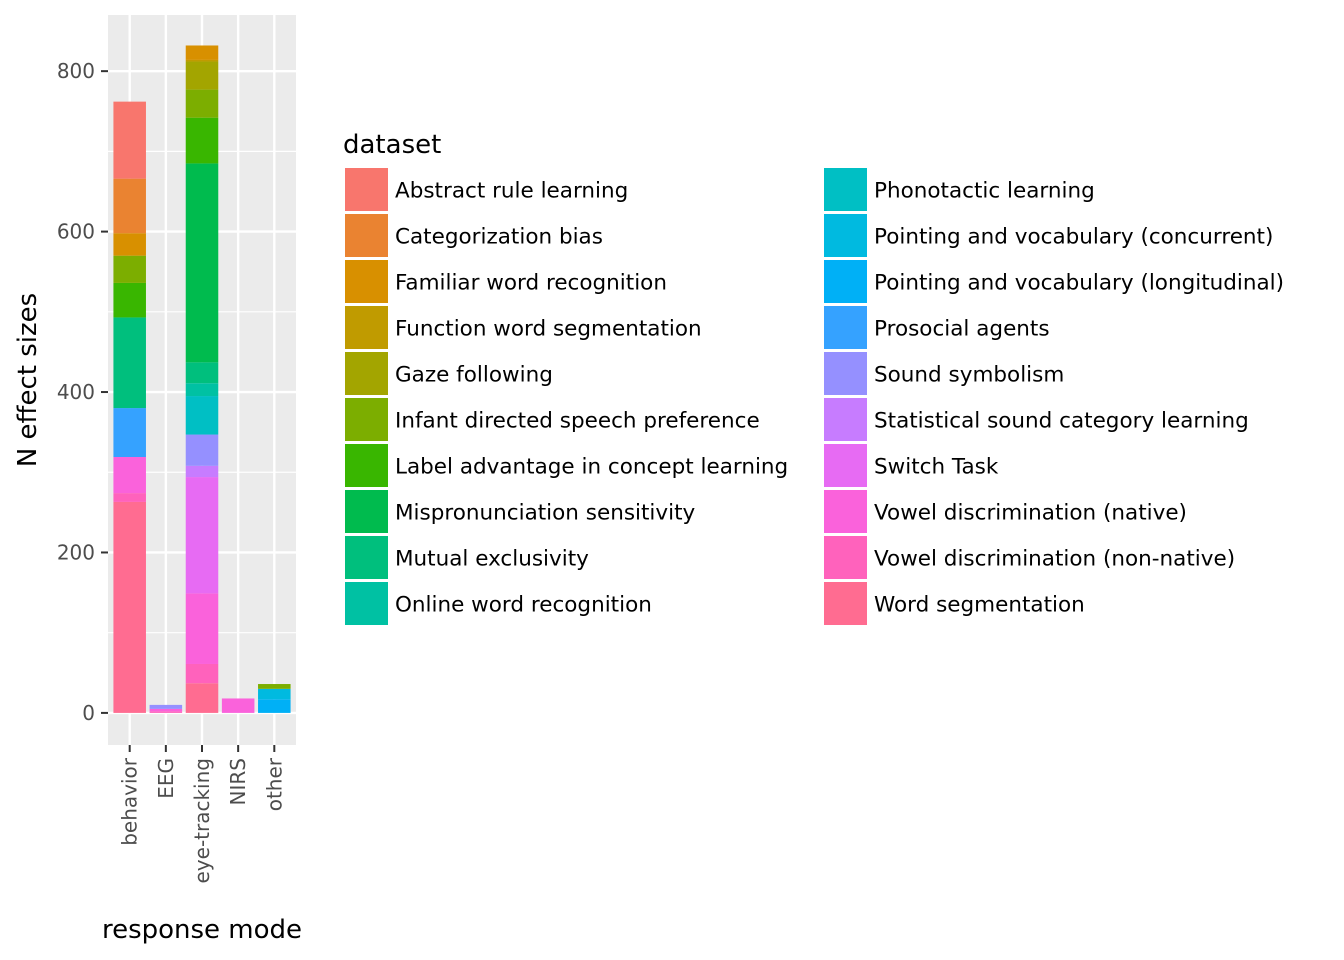  What do you see at coordinates (962, 329) in the screenshot?
I see `legend-label: Prosocial agents` at bounding box center [962, 329].